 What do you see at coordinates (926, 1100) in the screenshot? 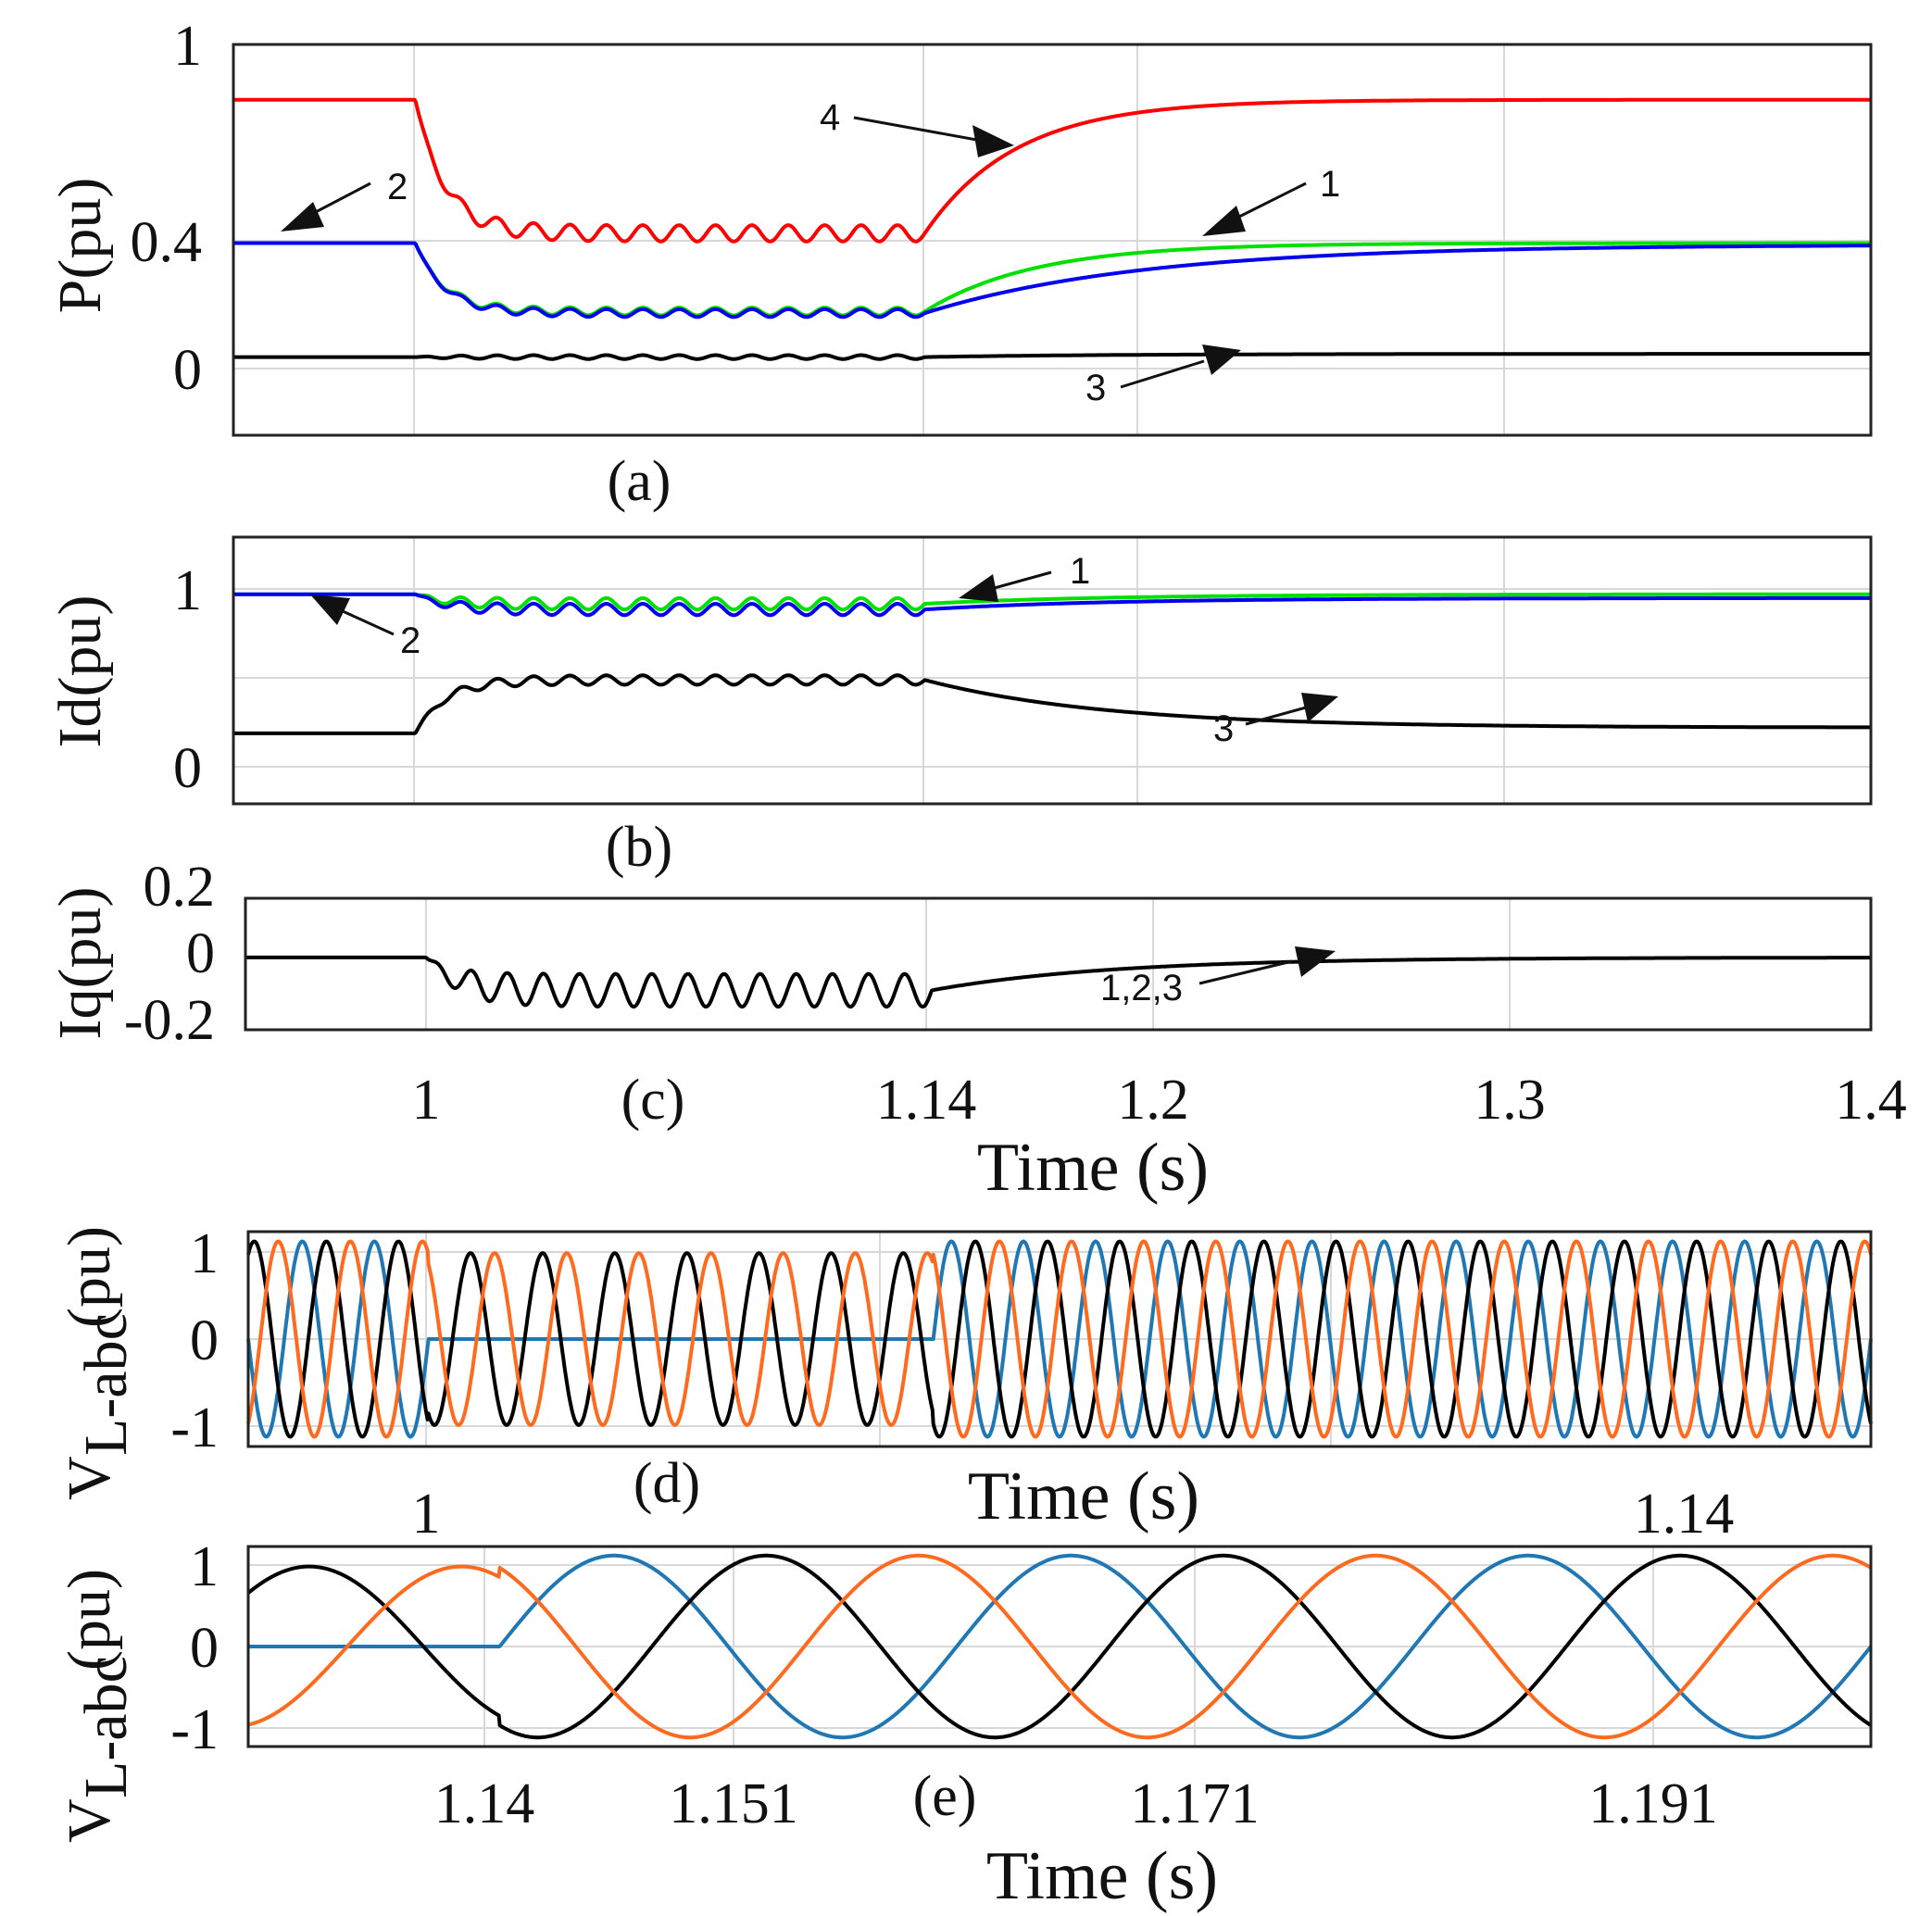
I see `panel-c-xtick-114: 1.14` at bounding box center [926, 1100].